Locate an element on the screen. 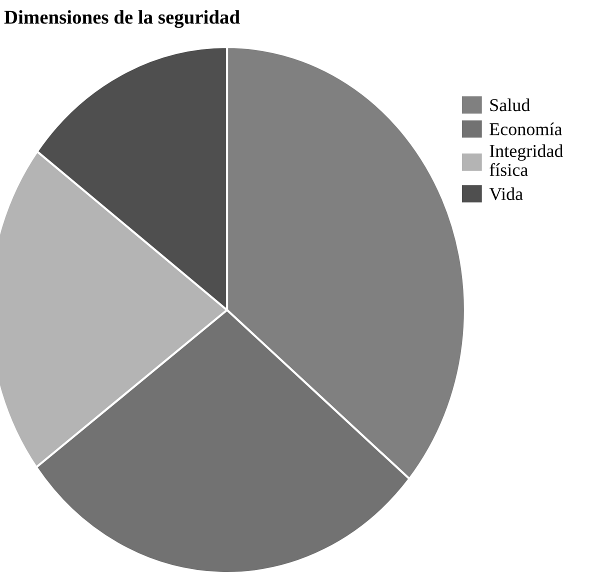 The height and width of the screenshot is (575, 593). chart-title: Dimensiones de la seguridad is located at coordinates (122, 19).